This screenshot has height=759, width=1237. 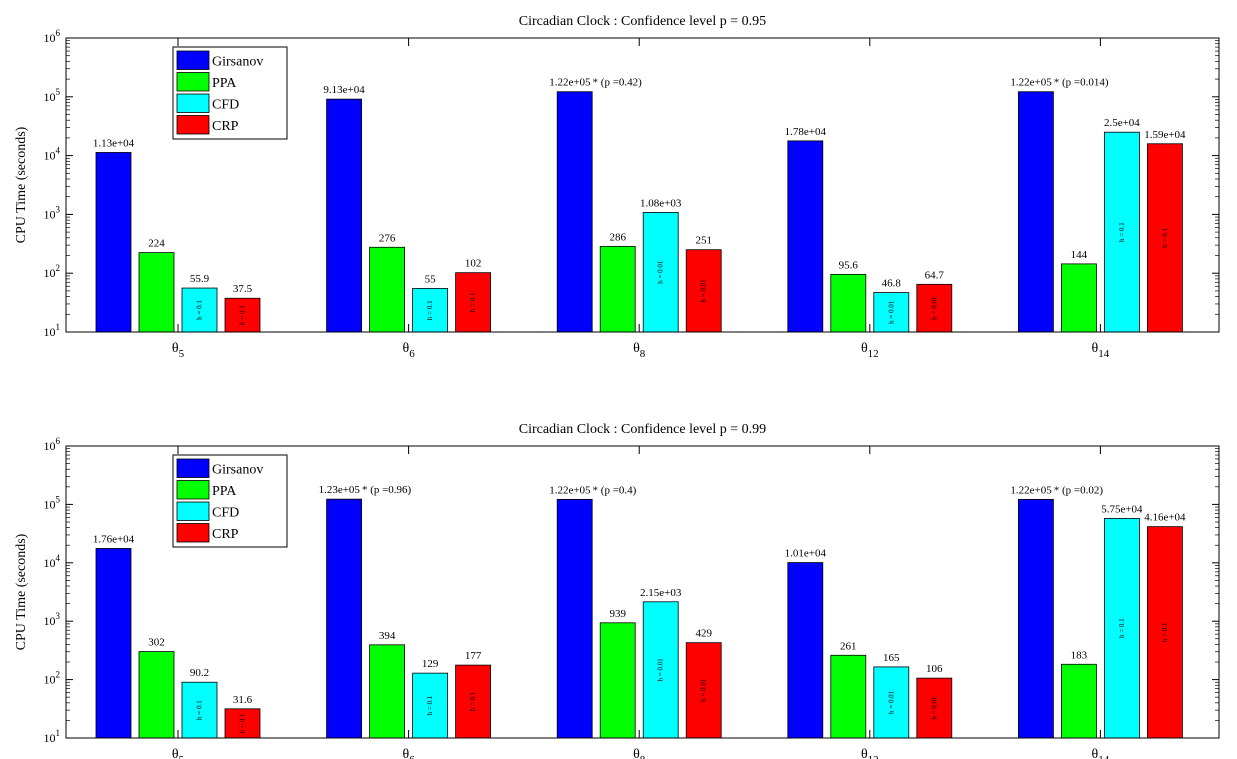 What do you see at coordinates (1122, 509) in the screenshot?
I see `data-label: 5.75e+04` at bounding box center [1122, 509].